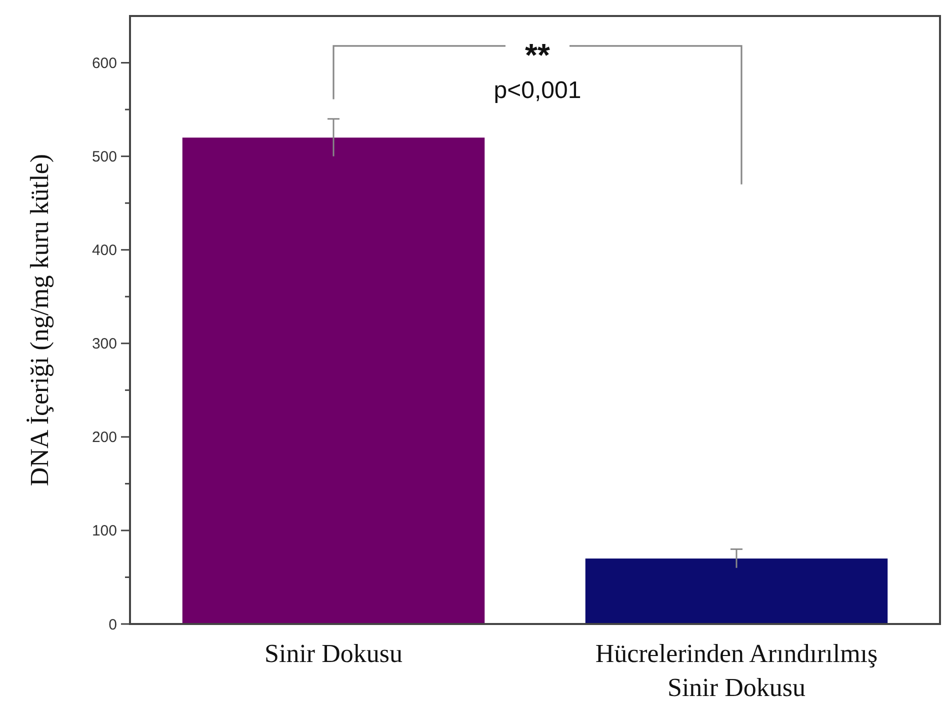 This screenshot has height=722, width=948. I want to click on annotation: p<0,001, so click(538, 90).